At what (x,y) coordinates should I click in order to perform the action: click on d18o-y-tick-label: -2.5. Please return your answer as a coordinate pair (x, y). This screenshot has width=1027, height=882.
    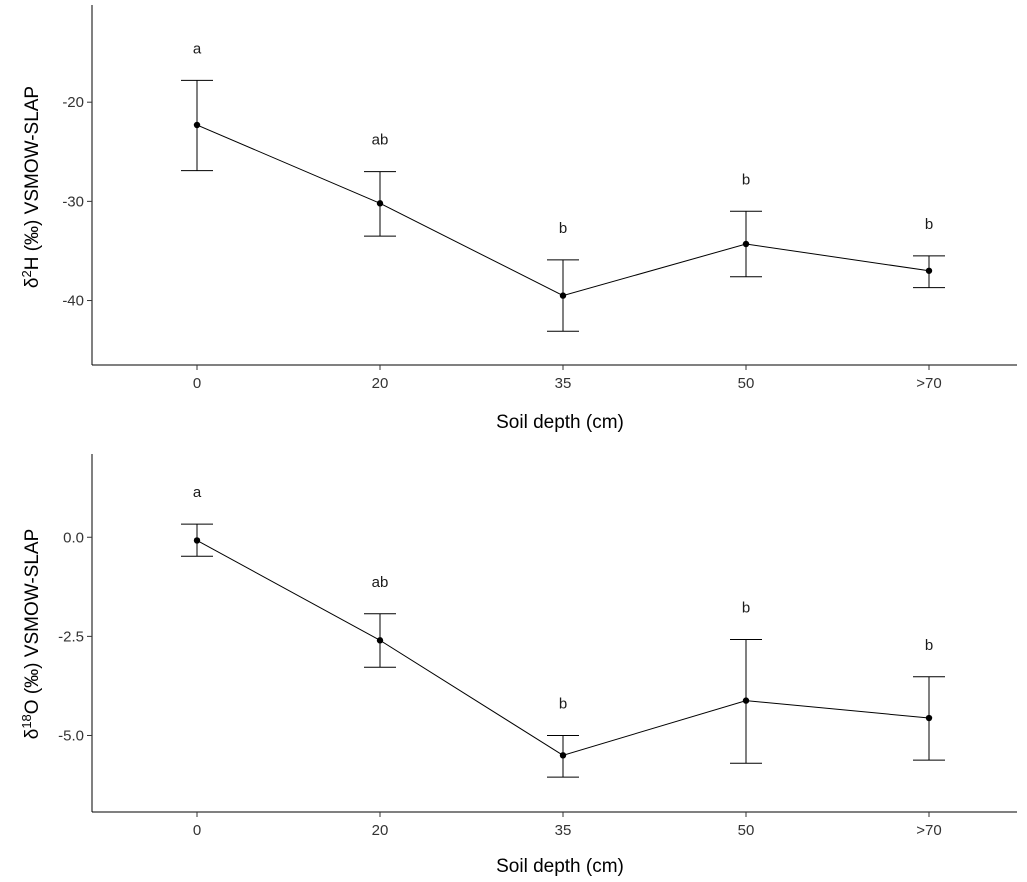
    Looking at the image, I should click on (71, 636).